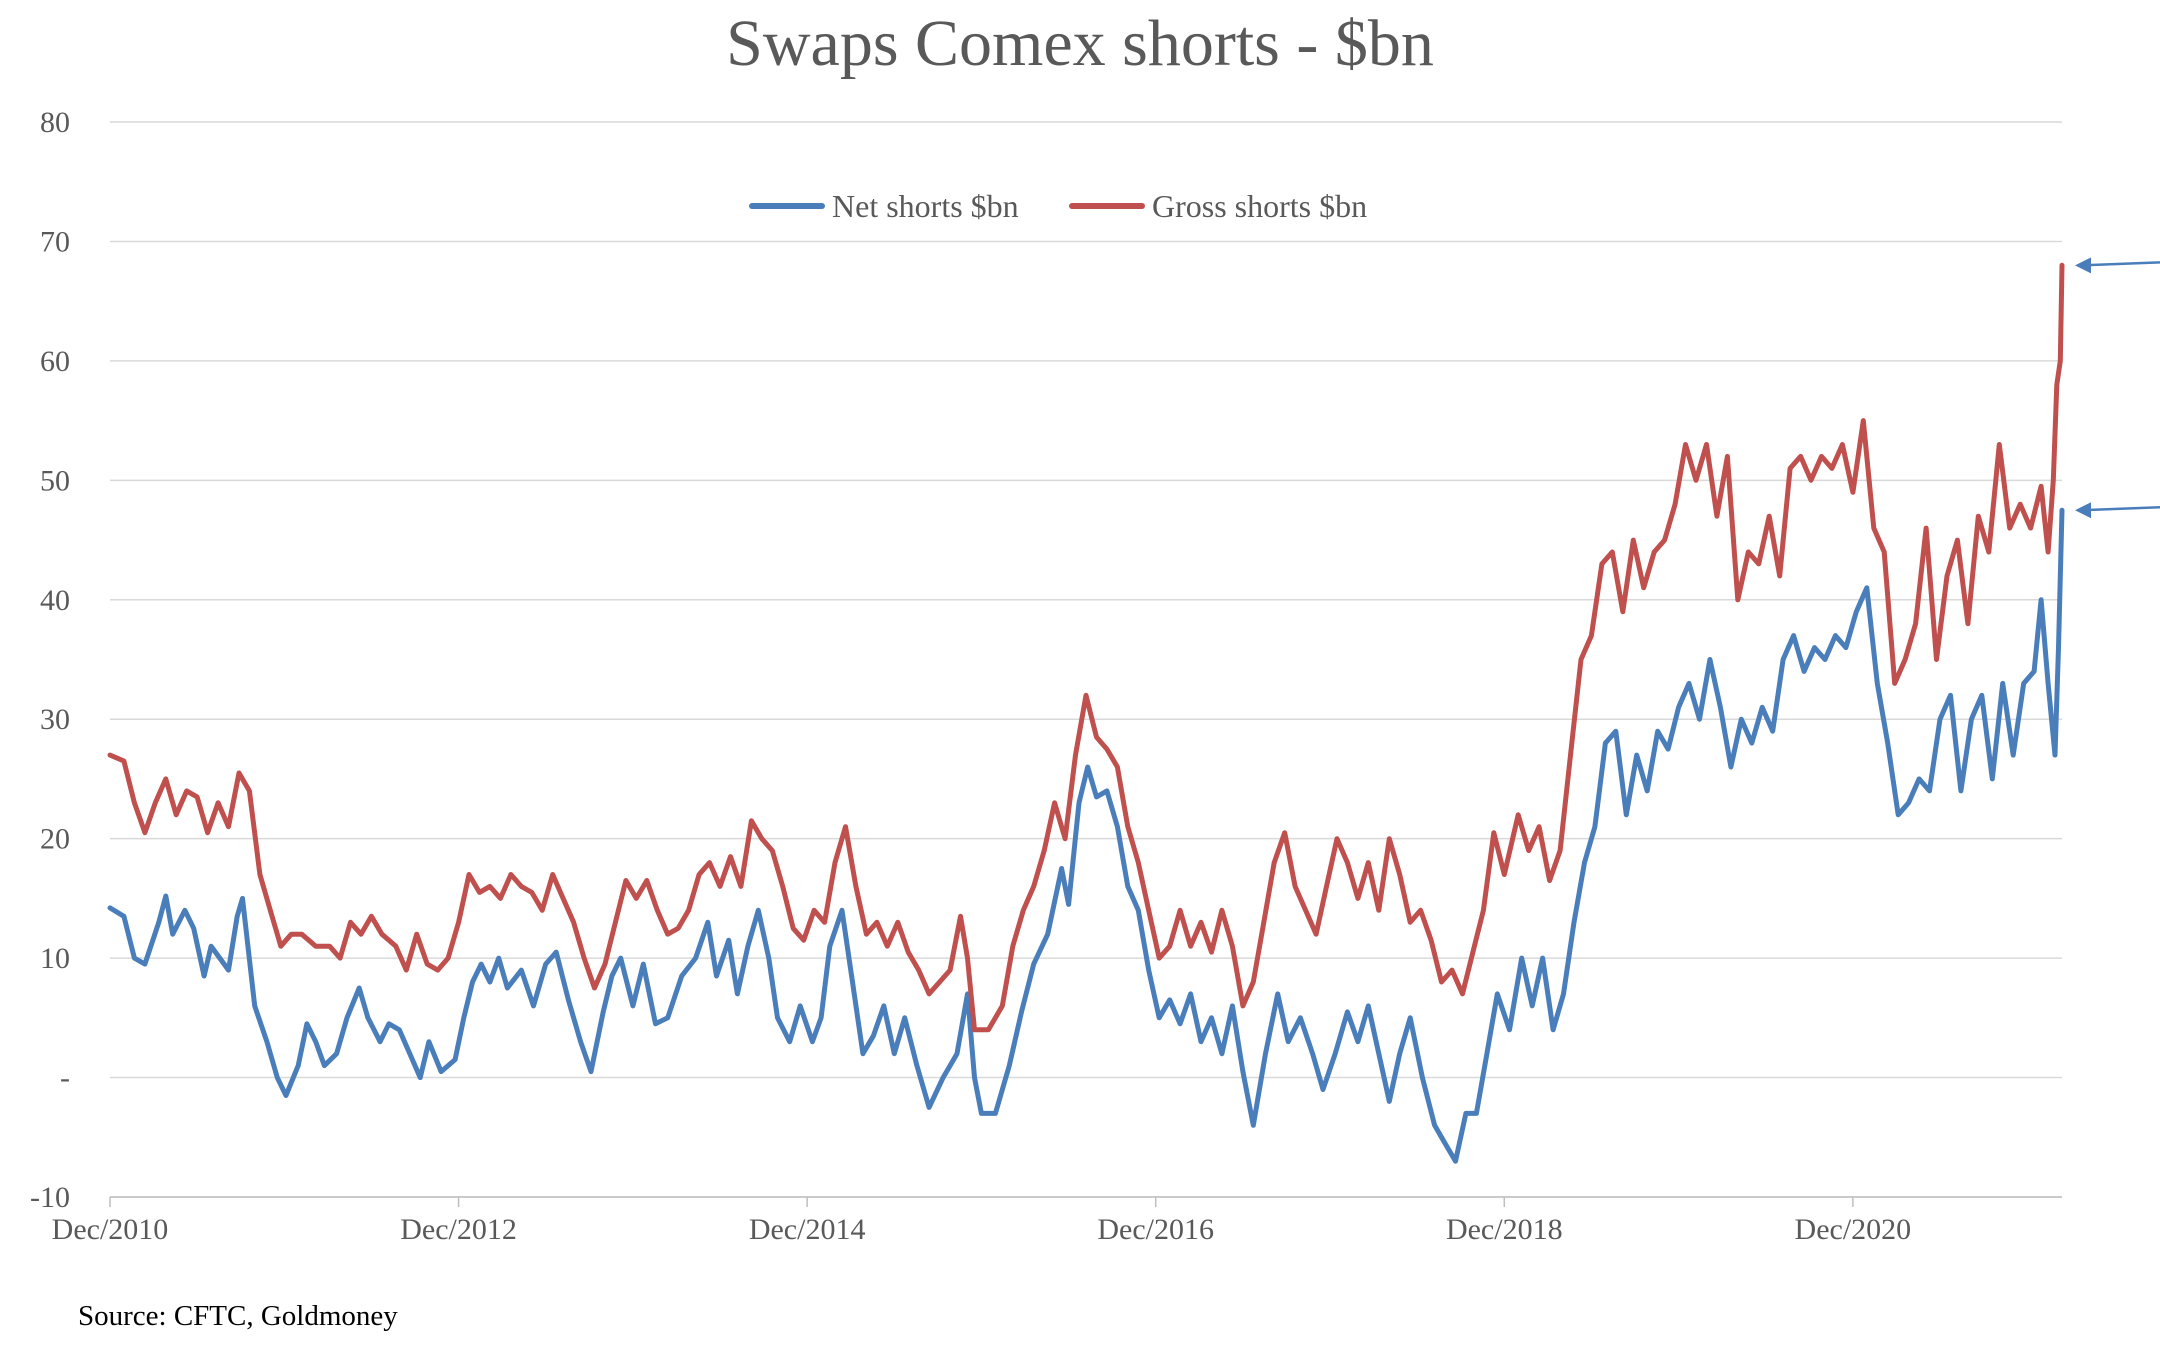  What do you see at coordinates (55, 480) in the screenshot?
I see `y-tick-label: 50` at bounding box center [55, 480].